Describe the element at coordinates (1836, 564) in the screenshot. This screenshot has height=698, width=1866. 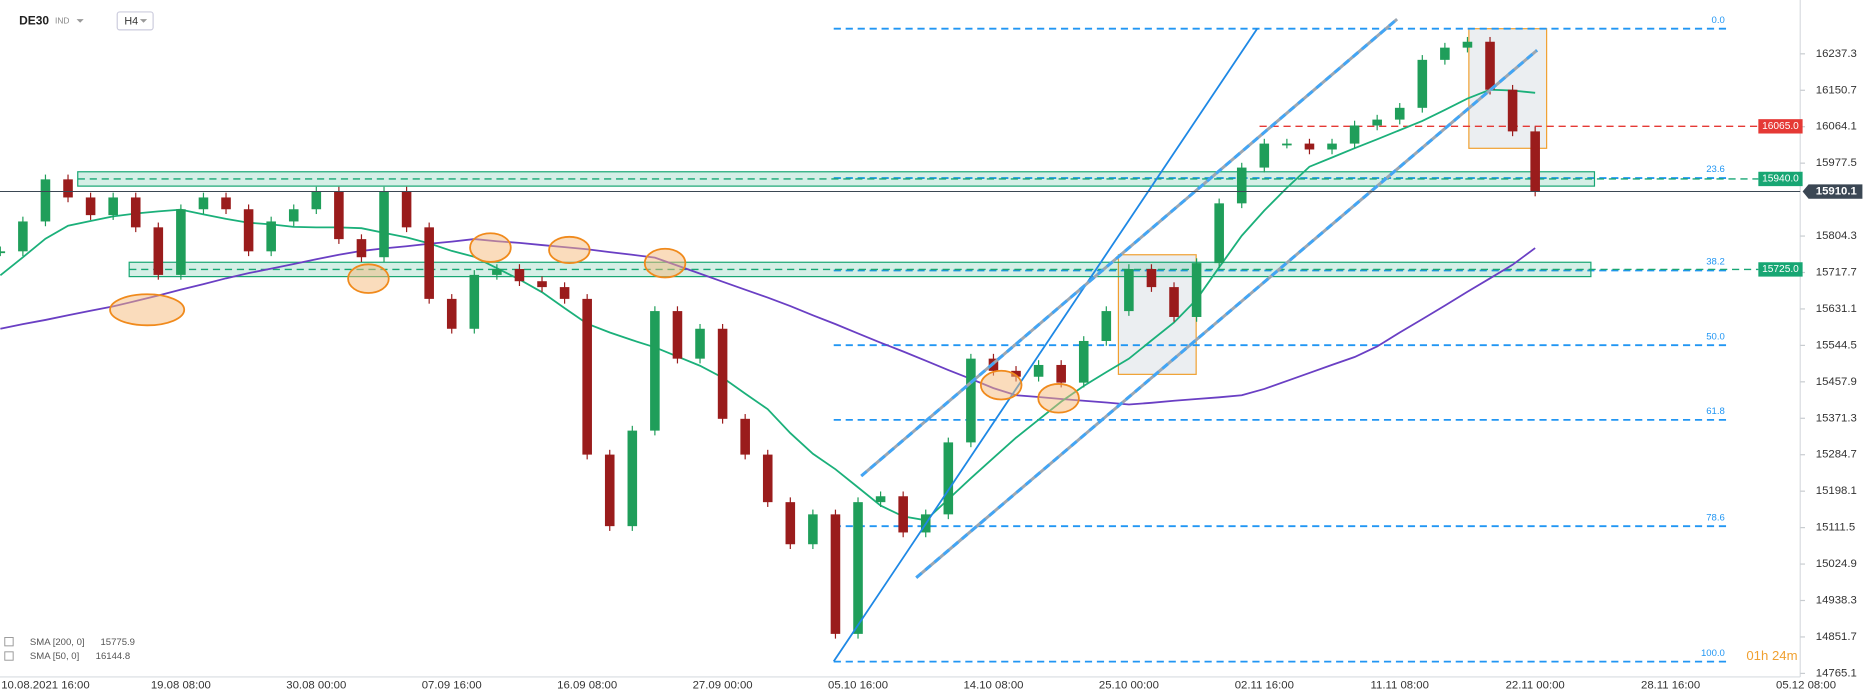
I see `y-tick-label: 15024.9` at that location.